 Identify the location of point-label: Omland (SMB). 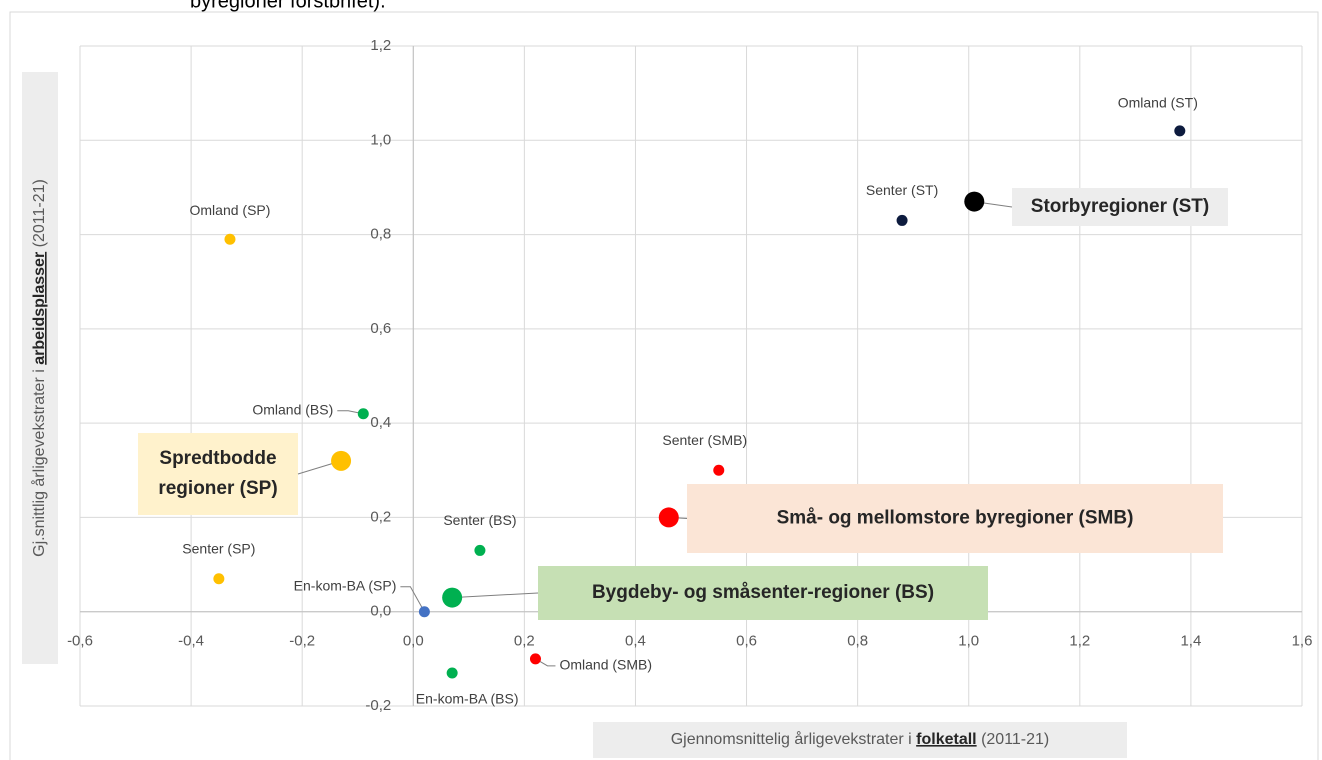
(605, 665).